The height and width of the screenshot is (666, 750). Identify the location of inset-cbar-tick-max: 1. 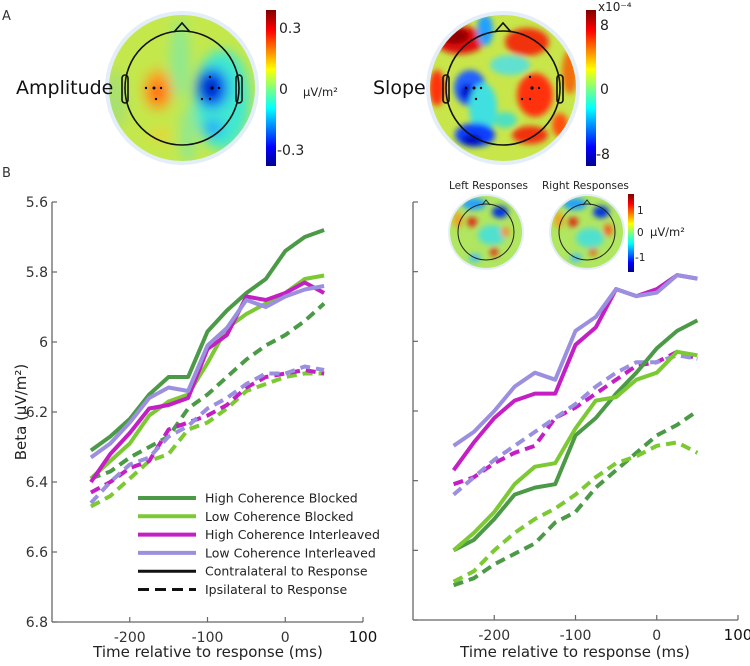
(640, 211).